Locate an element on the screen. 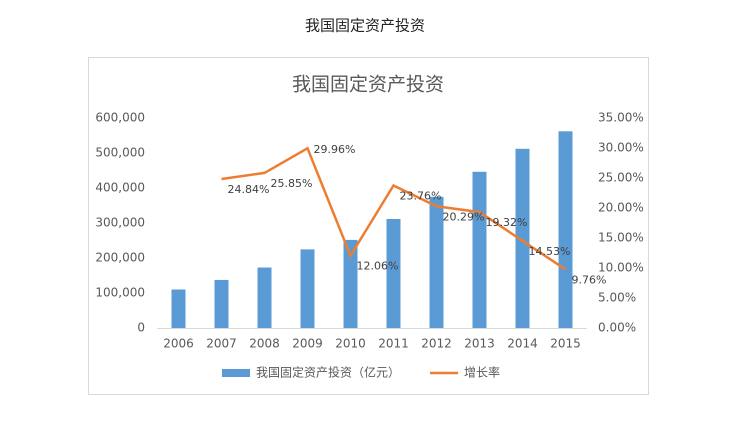 The height and width of the screenshot is (442, 730). y-tick-label: 600,000 is located at coordinates (120, 118).